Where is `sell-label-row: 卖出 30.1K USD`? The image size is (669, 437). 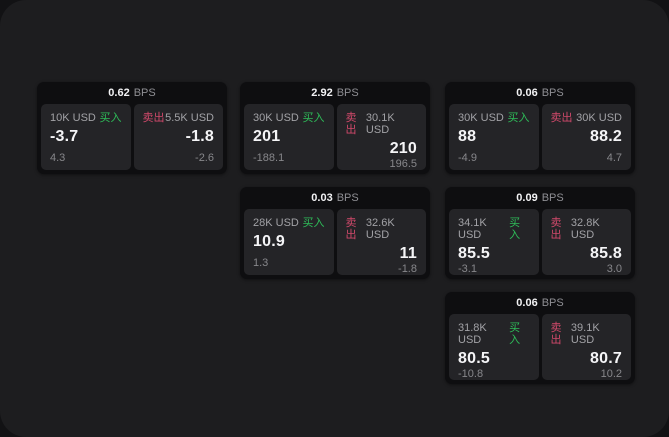
sell-label-row: 卖出 30.1K USD is located at coordinates (382, 124).